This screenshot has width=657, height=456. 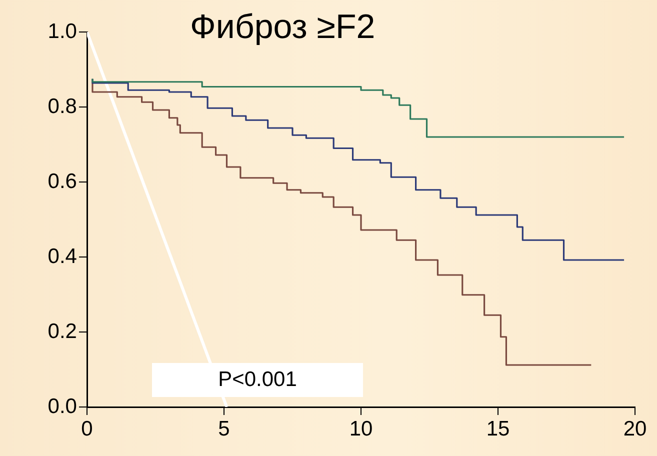 I want to click on y-tick-label: 0.6, so click(x=62, y=181).